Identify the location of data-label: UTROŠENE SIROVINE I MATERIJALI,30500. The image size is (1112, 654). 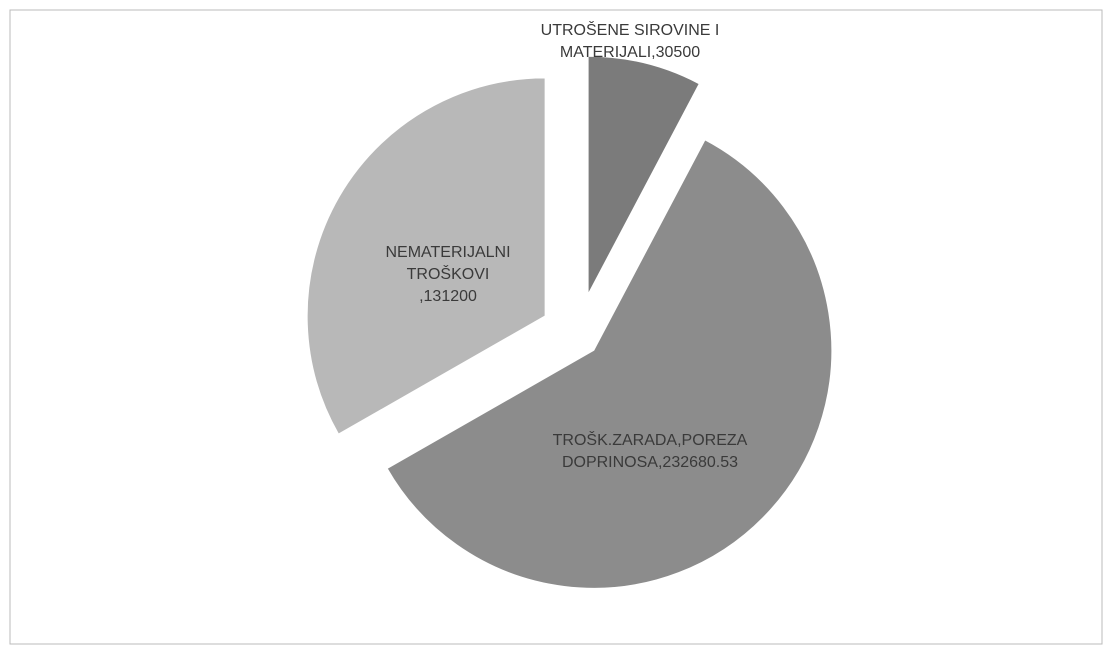
(630, 42).